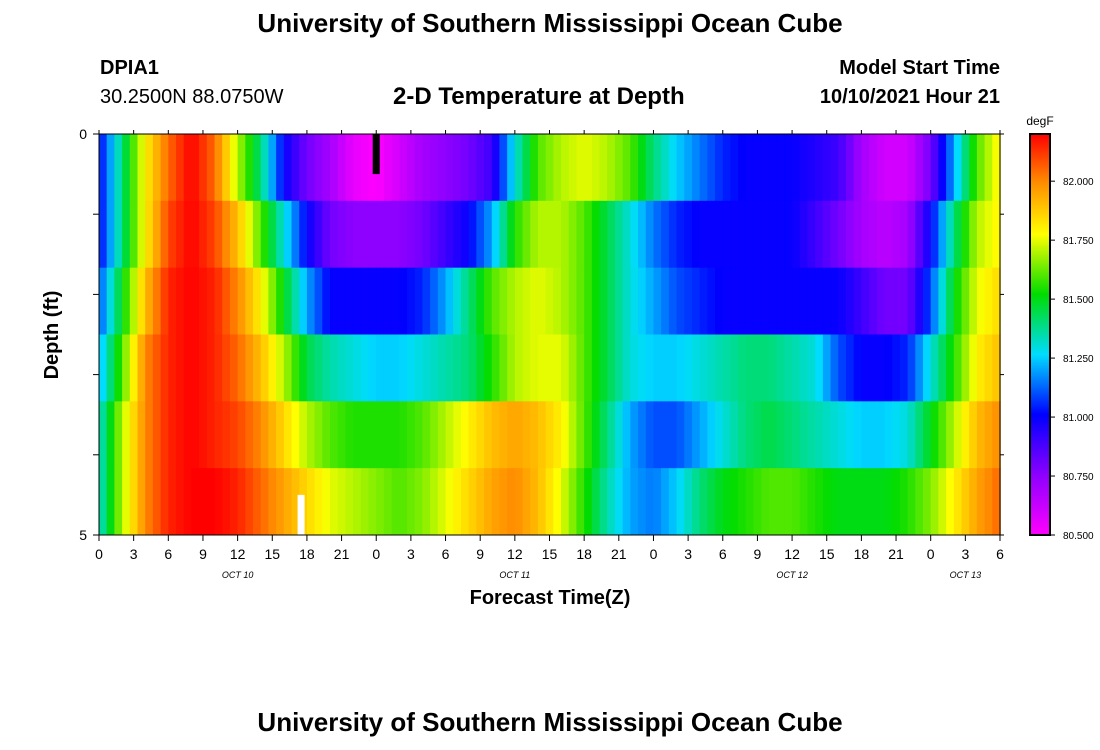 This screenshot has height=750, width=1100. Describe the element at coordinates (919, 68) in the screenshot. I see `model-start-label: Model Start Time` at that location.